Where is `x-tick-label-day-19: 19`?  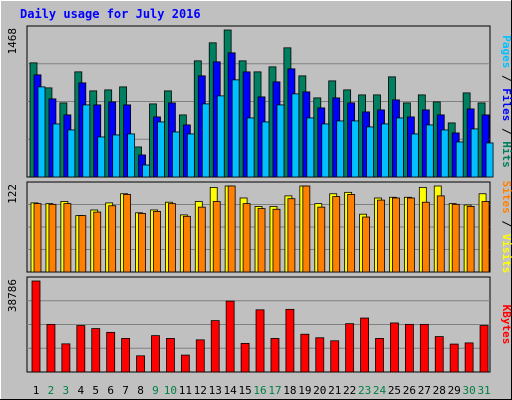
x-tick-label-day-19: 19 is located at coordinates (304, 390).